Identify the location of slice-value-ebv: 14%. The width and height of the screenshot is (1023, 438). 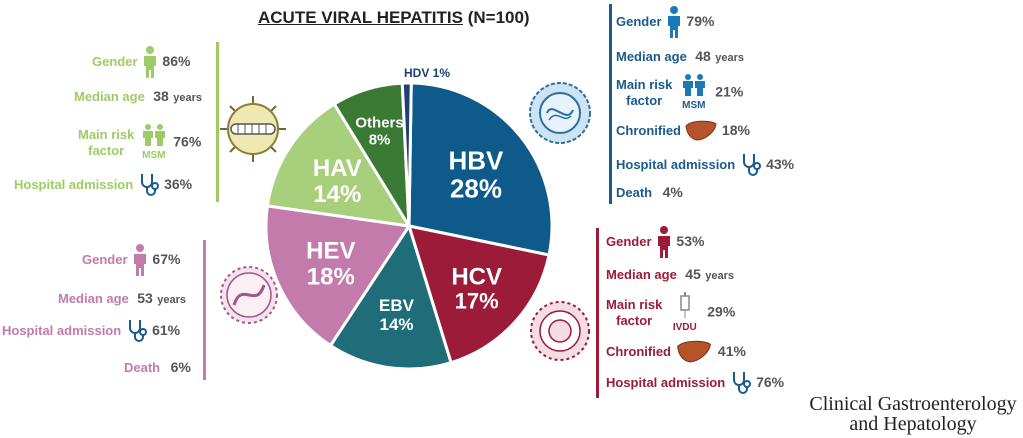
(396, 324).